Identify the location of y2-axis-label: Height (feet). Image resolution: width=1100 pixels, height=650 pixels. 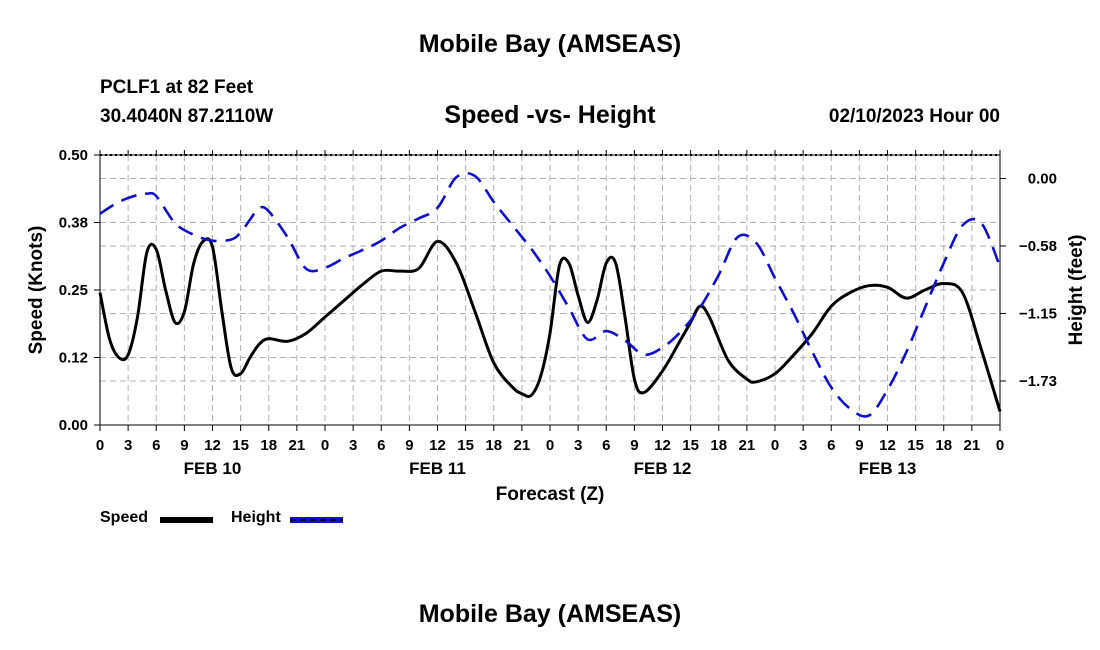
(1076, 290).